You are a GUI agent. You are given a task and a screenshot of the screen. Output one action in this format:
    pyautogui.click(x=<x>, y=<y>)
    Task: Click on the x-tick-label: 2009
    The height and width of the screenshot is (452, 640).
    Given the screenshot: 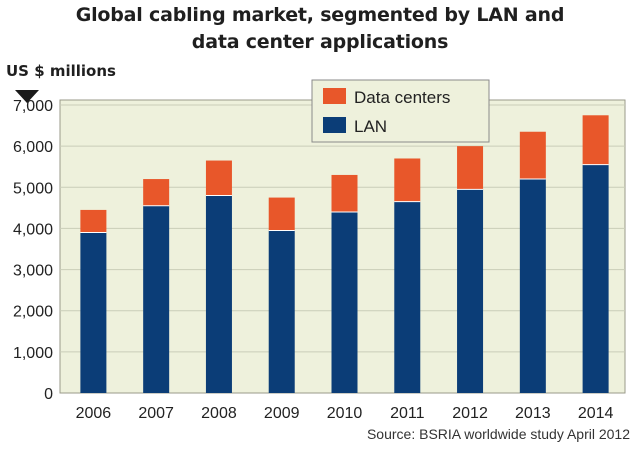 What is the action you would take?
    pyautogui.click(x=282, y=413)
    